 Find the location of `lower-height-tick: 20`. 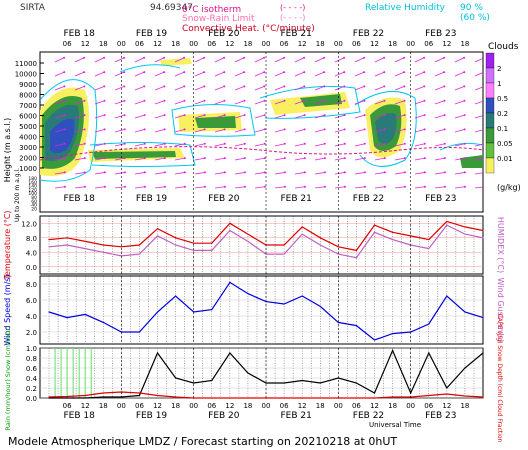

lower-height-tick: 20 is located at coordinates (34, 209).